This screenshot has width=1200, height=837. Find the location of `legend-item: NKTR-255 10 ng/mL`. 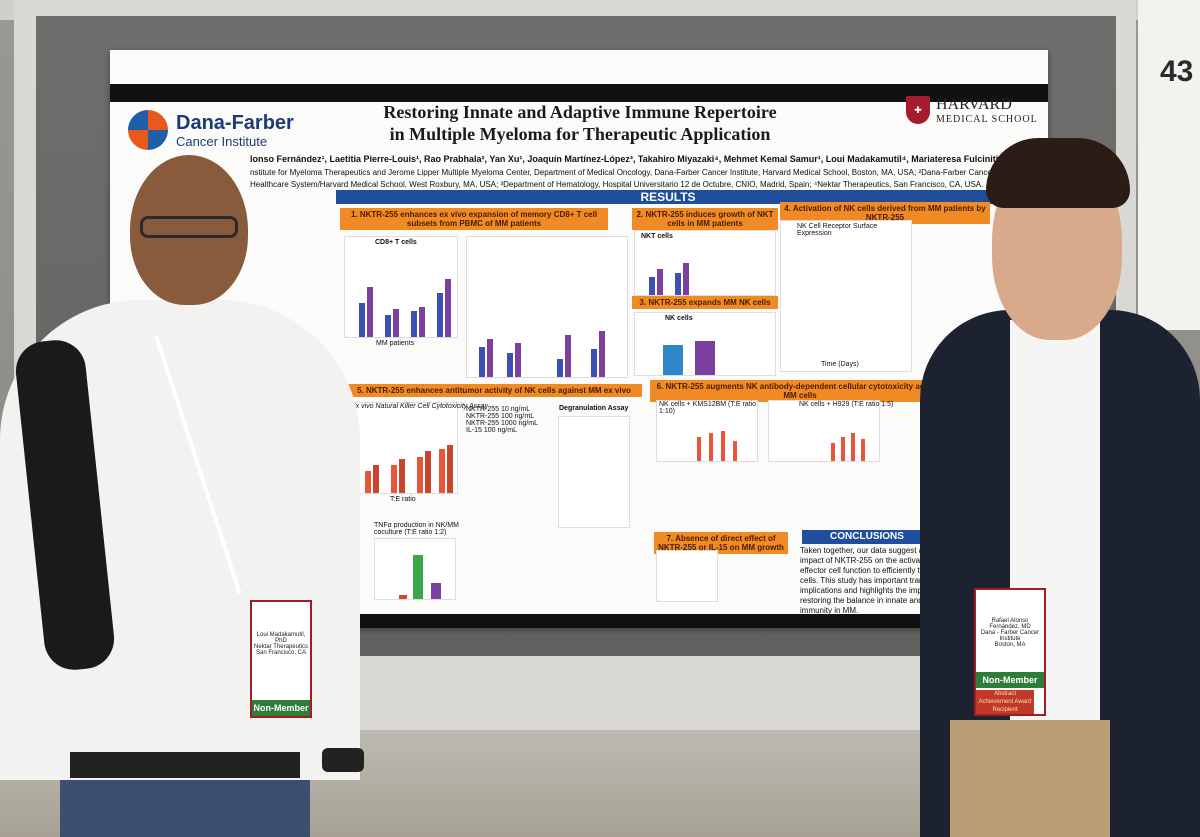

legend-item: NKTR-255 10 ng/mL is located at coordinates (498, 409).